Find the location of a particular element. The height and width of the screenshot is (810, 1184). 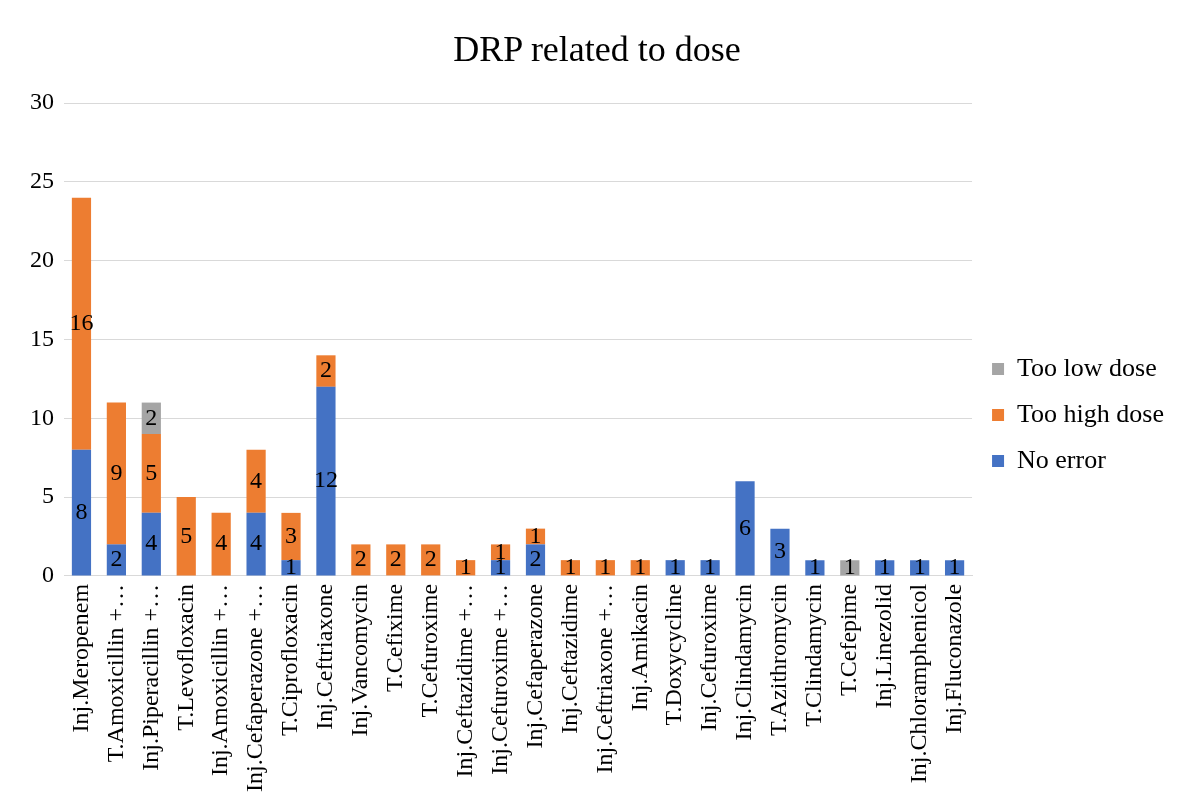

x-tick-label: Inj.Cefuroxime is located at coordinates (708, 657).